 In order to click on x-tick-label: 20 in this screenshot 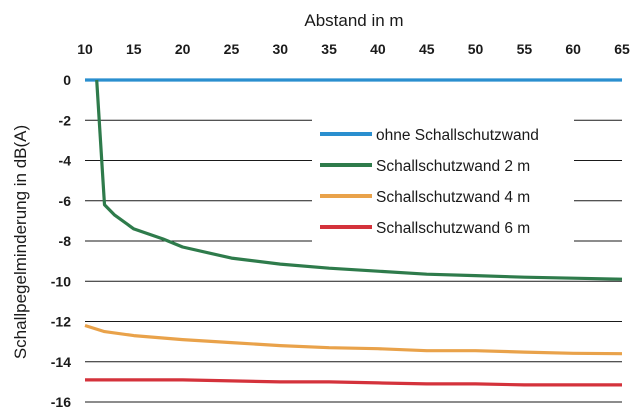, I will do `click(183, 49)`.